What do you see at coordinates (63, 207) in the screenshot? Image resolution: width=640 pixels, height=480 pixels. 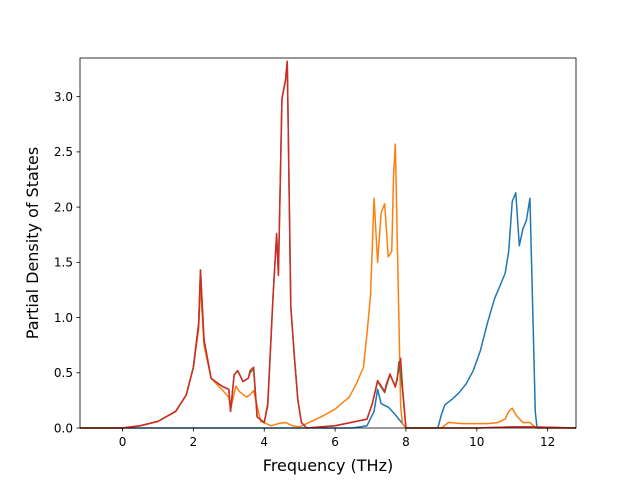 I see `y-tick-label: 2.0` at bounding box center [63, 207].